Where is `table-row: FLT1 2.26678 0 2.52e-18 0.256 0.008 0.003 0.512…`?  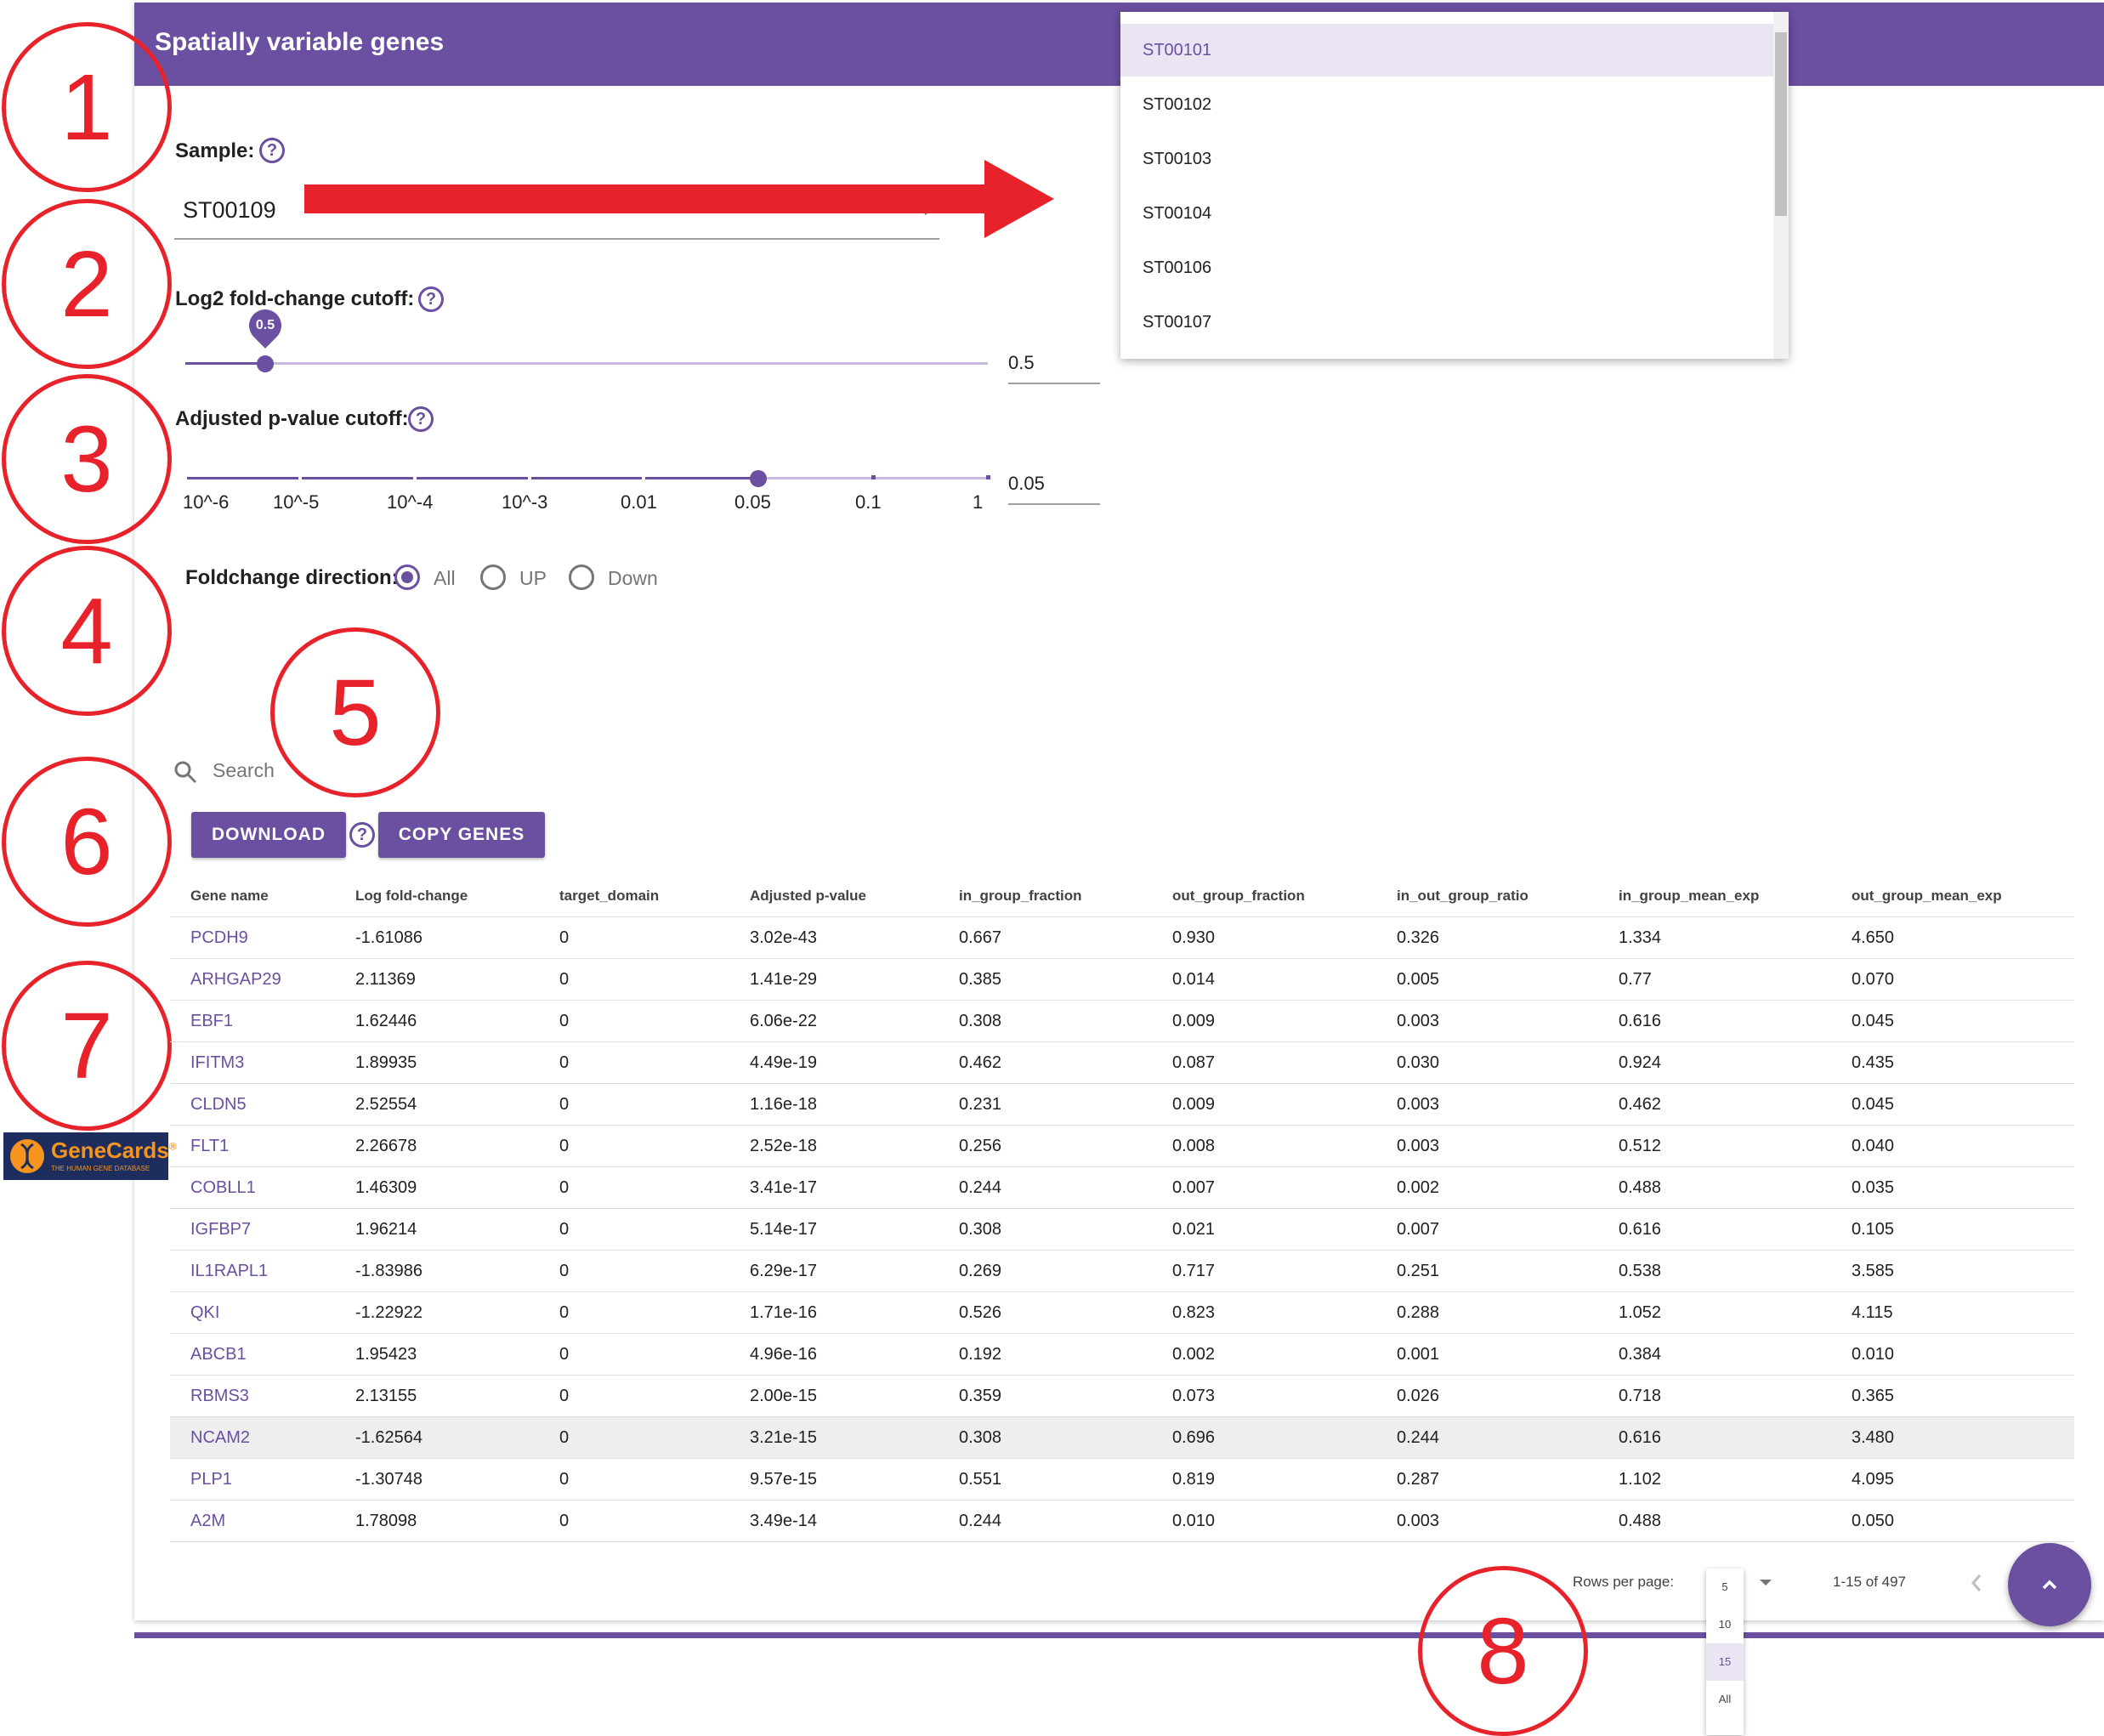
table-row: FLT1 2.26678 0 2.52e-18 0.256 0.008 0.003 0.512… is located at coordinates (1122, 1147).